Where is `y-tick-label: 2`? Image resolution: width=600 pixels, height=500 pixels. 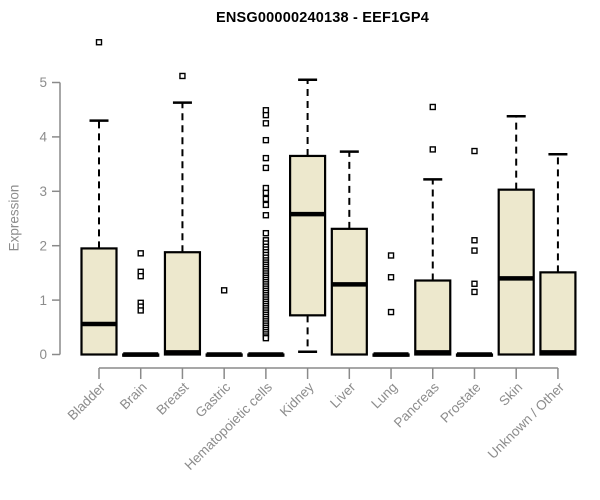 y-tick-label: 2 is located at coordinates (43, 245).